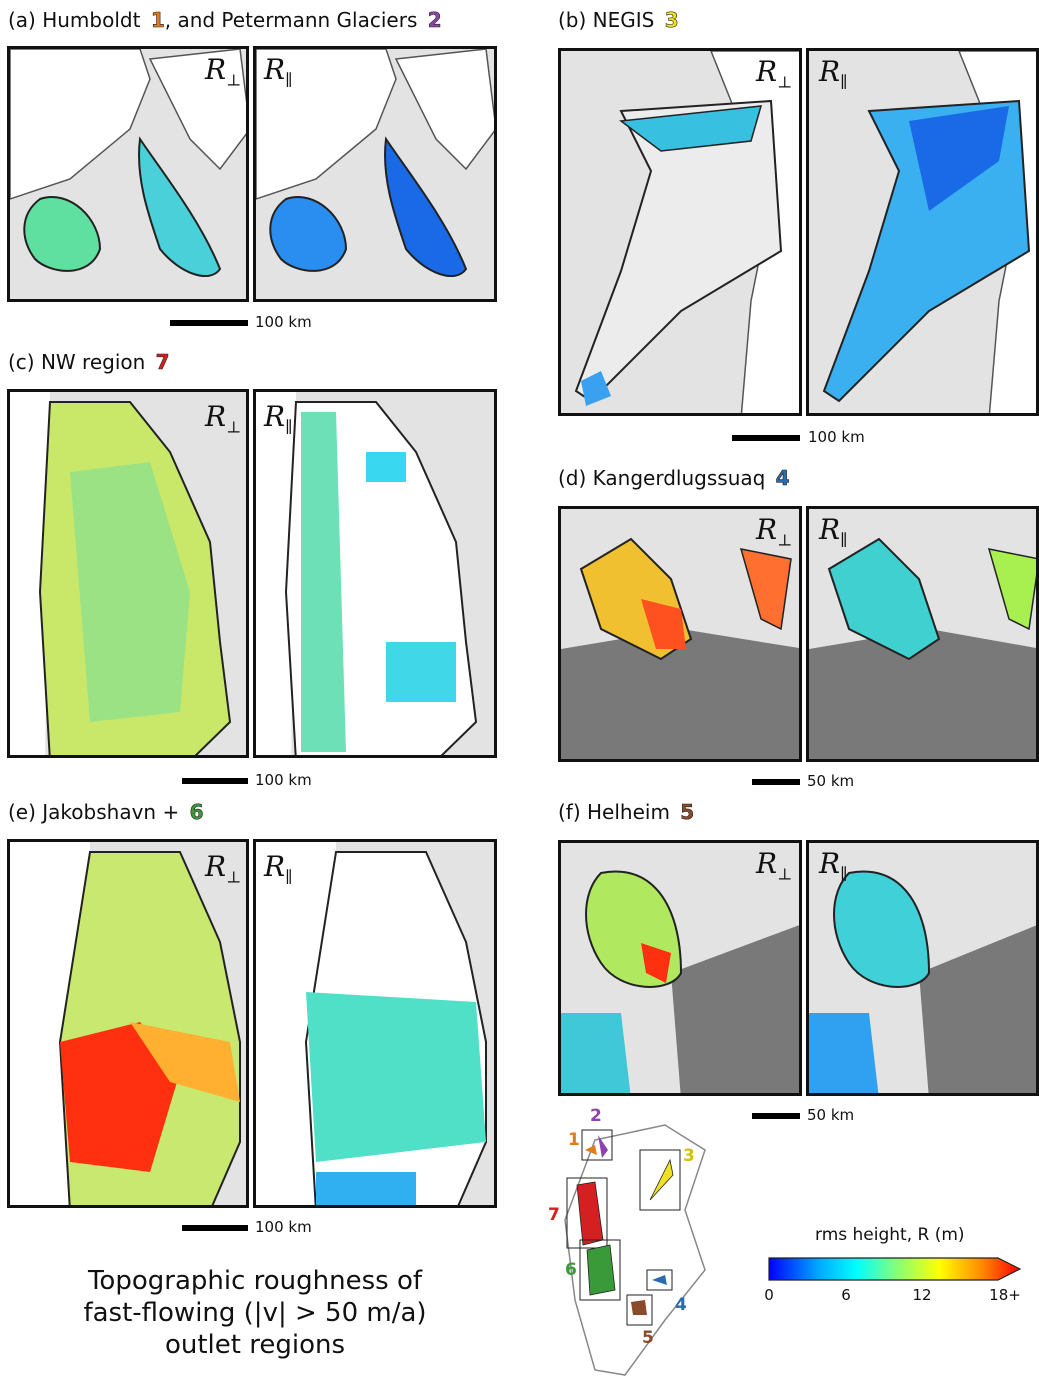 Image resolution: width=1039 pixels, height=1380 pixels. Describe the element at coordinates (162, 362) in the screenshot. I see `region-7-number: 7` at that location.